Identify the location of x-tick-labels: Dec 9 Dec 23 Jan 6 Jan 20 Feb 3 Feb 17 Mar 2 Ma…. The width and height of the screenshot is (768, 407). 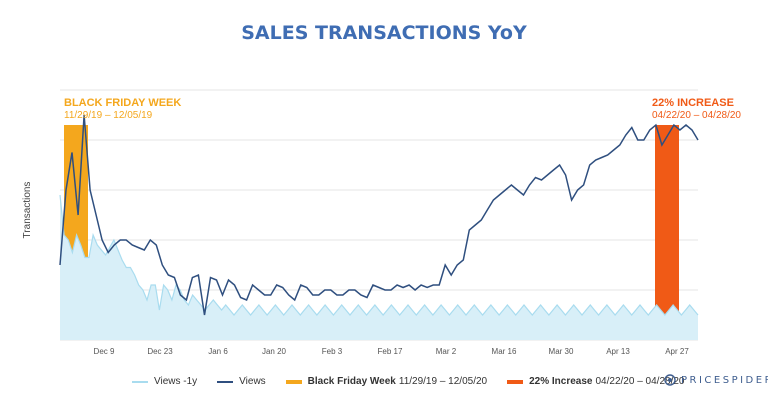
(392, 351).